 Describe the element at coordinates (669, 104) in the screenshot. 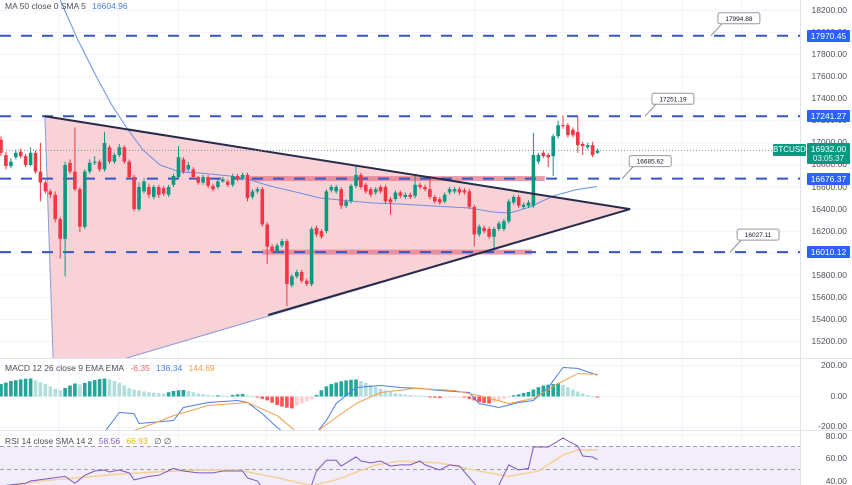

I see `price-callout: 17251.19` at that location.